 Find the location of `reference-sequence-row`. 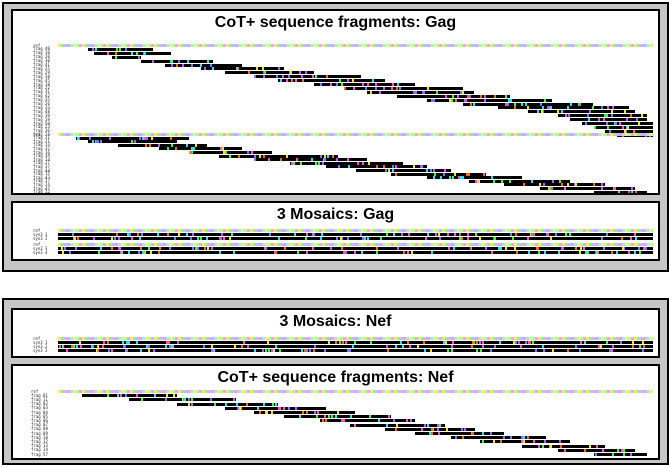

reference-sequence-row is located at coordinates (355, 45).